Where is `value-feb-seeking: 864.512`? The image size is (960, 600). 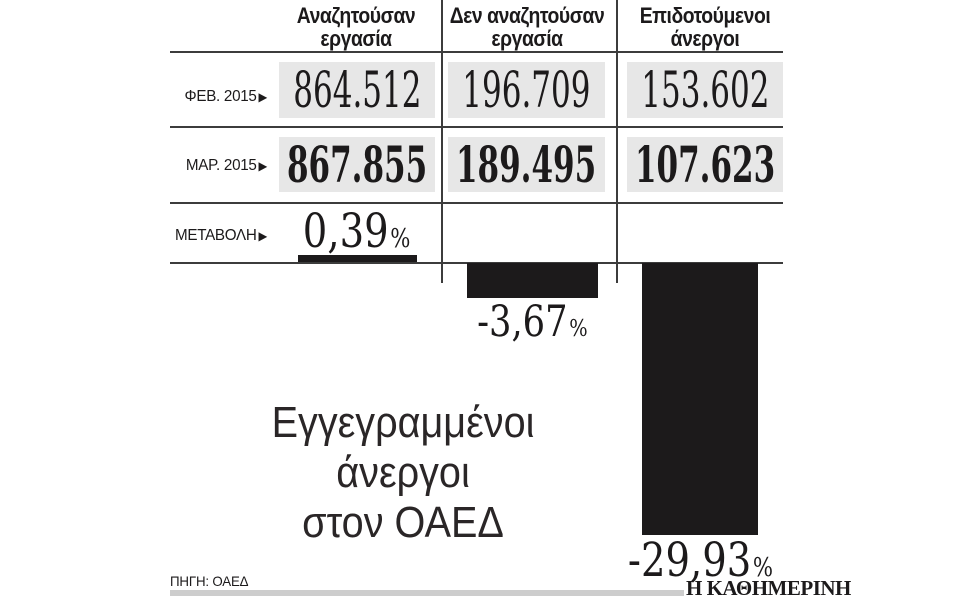
value-feb-seeking: 864.512 is located at coordinates (357, 90).